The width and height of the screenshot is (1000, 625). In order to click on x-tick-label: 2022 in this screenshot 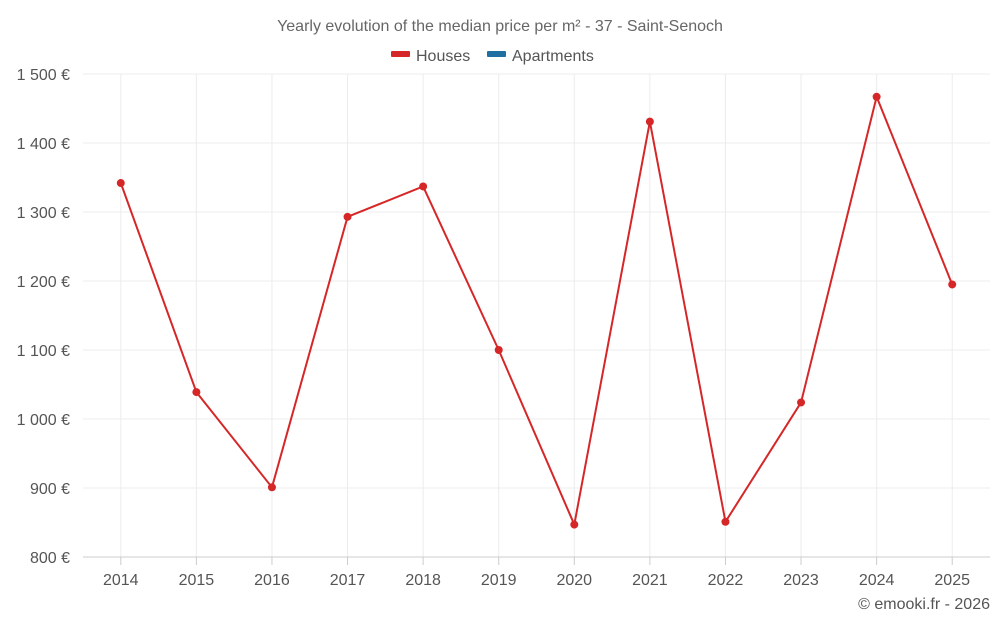, I will do `click(726, 580)`.